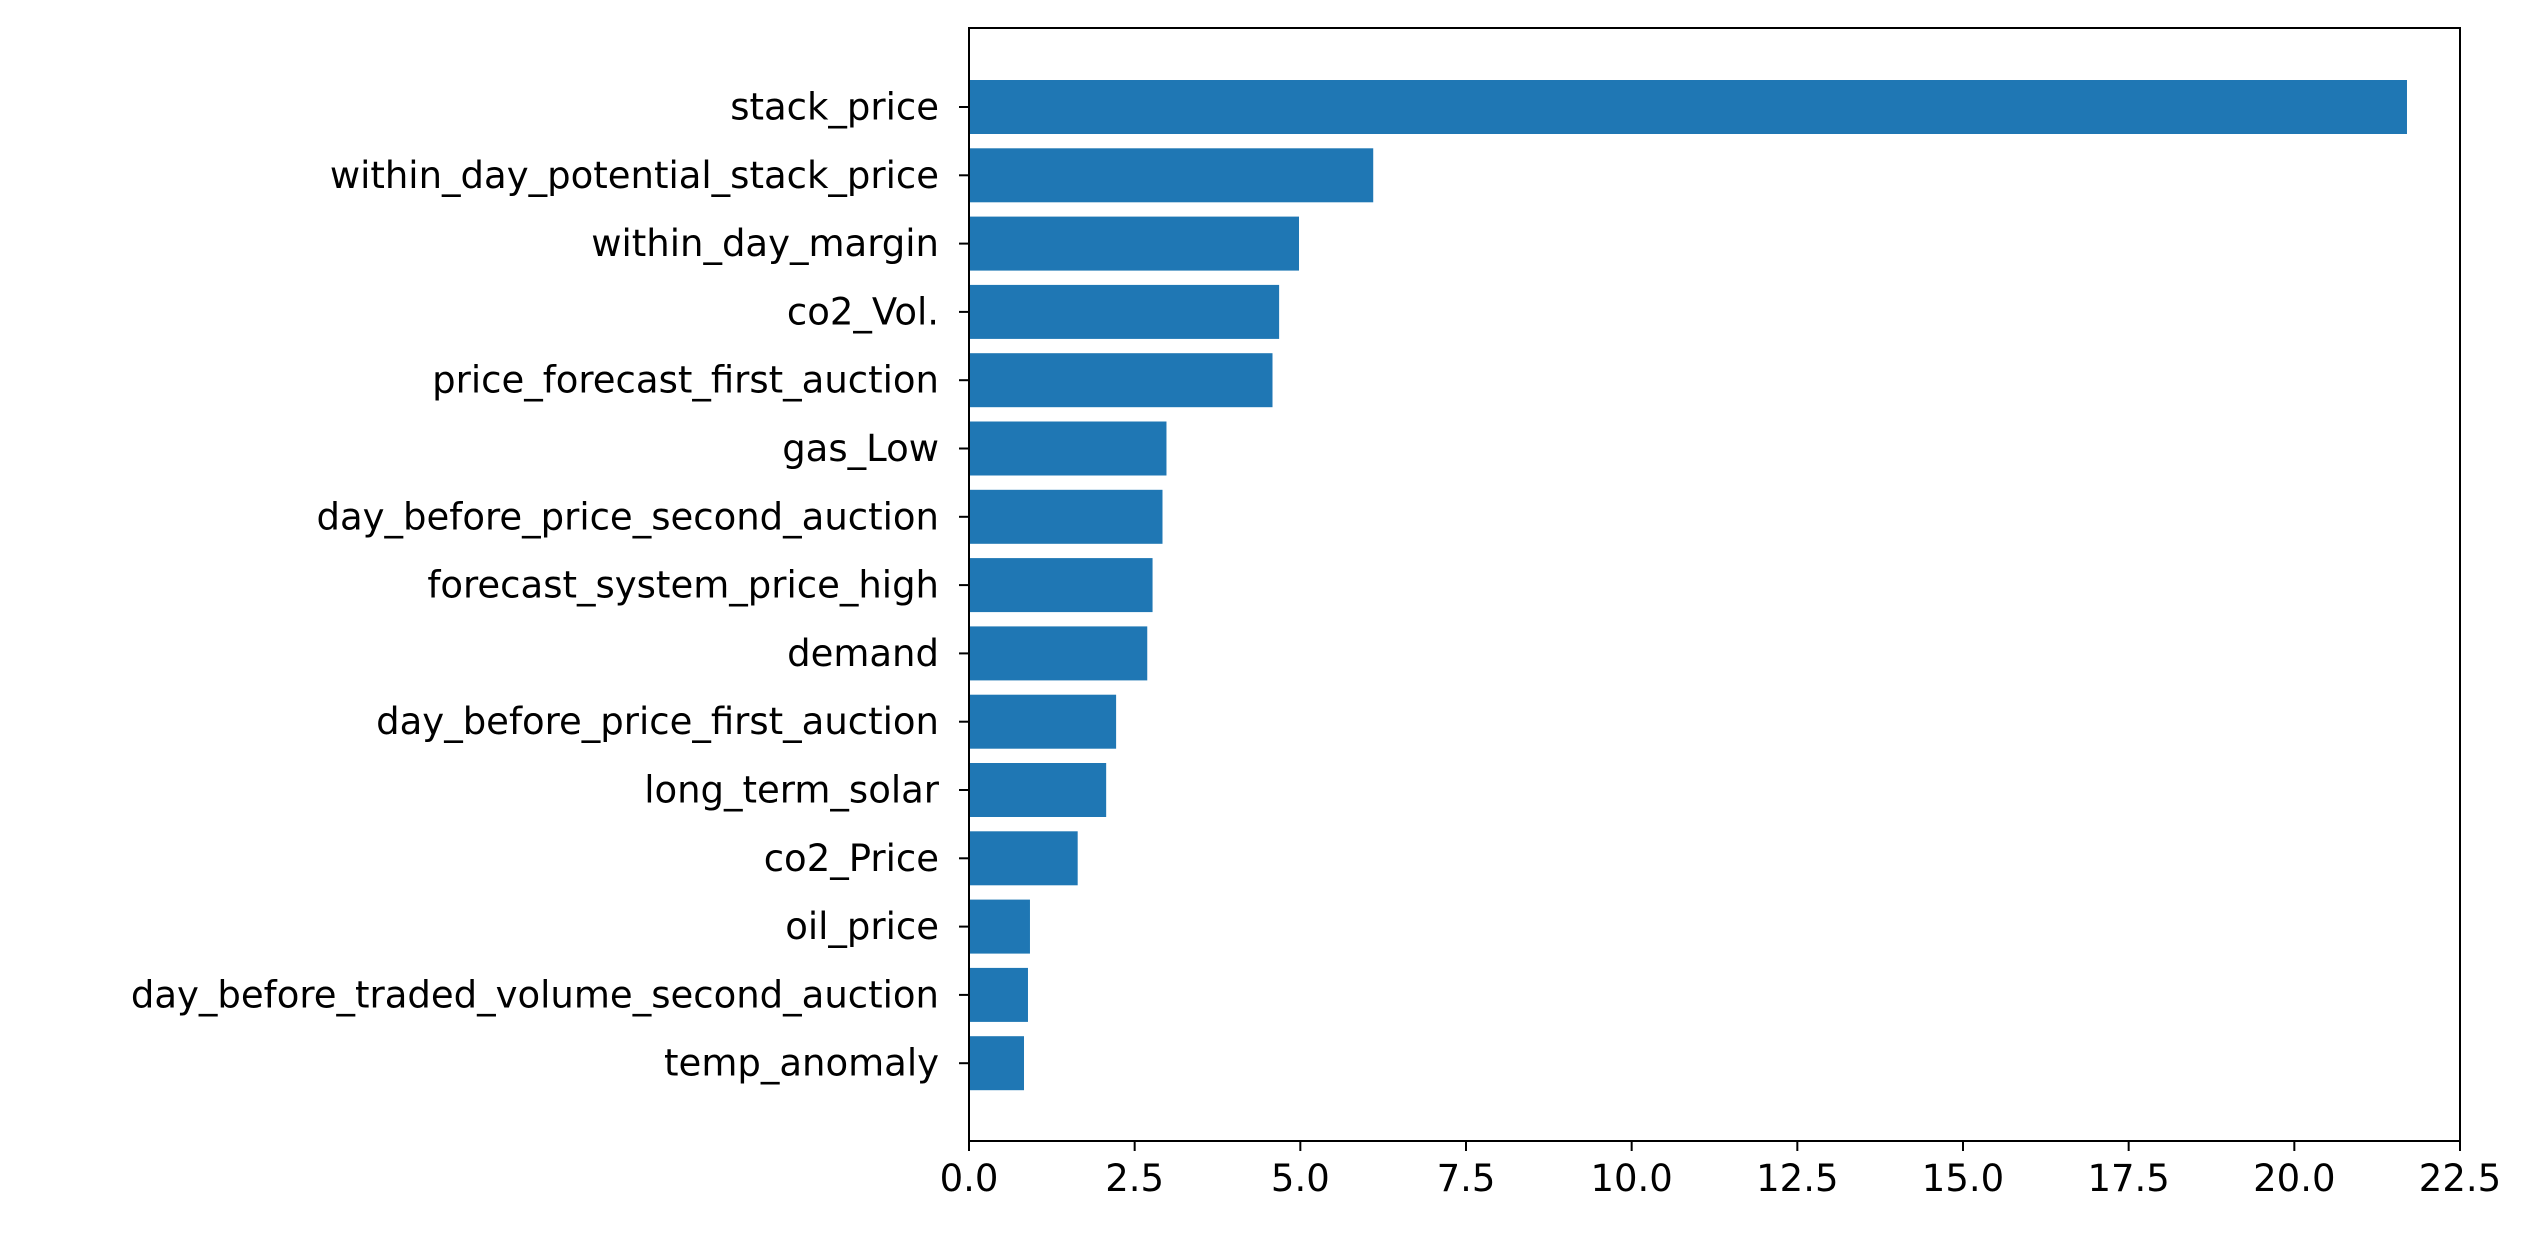 Image resolution: width=2532 pixels, height=1239 pixels. I want to click on category-label: day_before_price_second_auction, so click(627, 516).